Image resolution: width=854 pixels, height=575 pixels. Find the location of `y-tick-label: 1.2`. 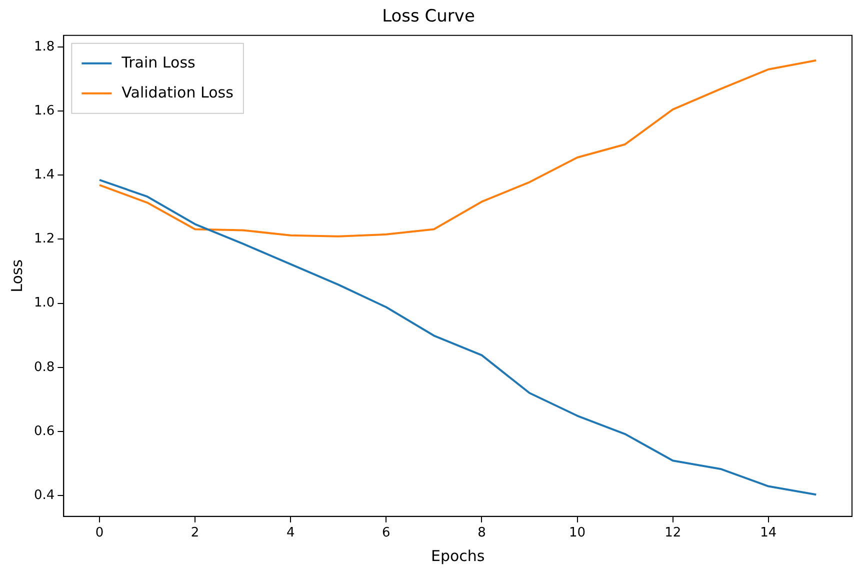

y-tick-label: 1.2 is located at coordinates (44, 239).